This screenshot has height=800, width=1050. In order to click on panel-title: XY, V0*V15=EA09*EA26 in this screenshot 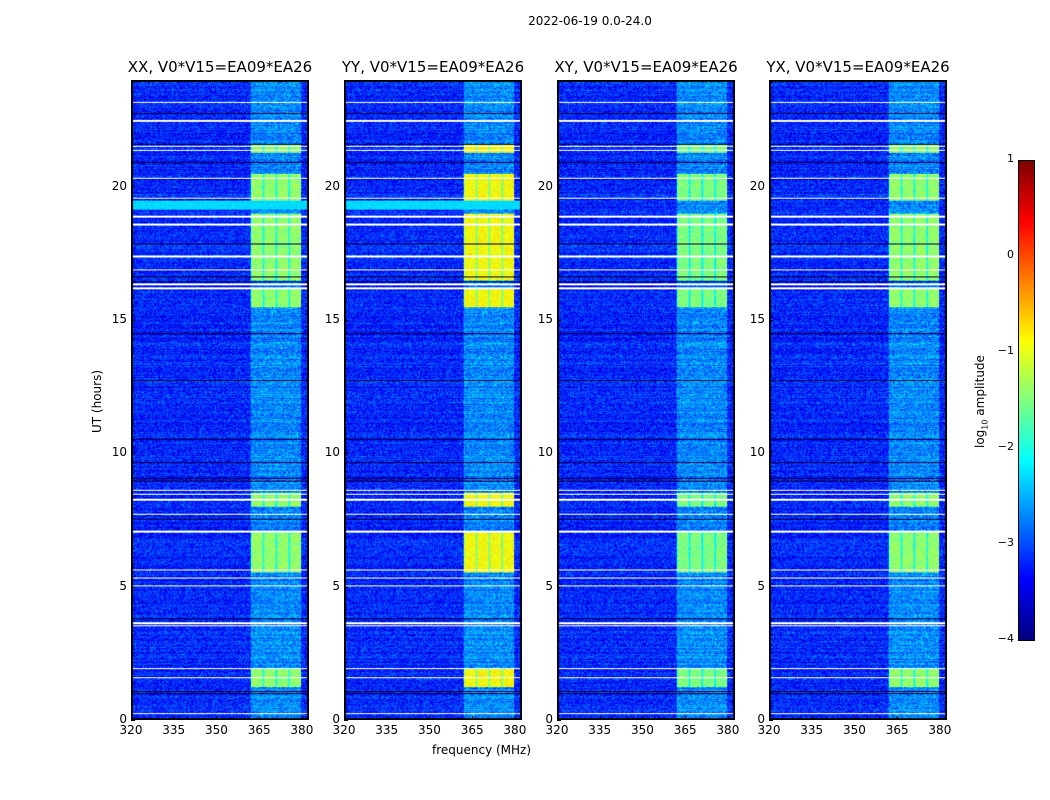, I will do `click(646, 67)`.